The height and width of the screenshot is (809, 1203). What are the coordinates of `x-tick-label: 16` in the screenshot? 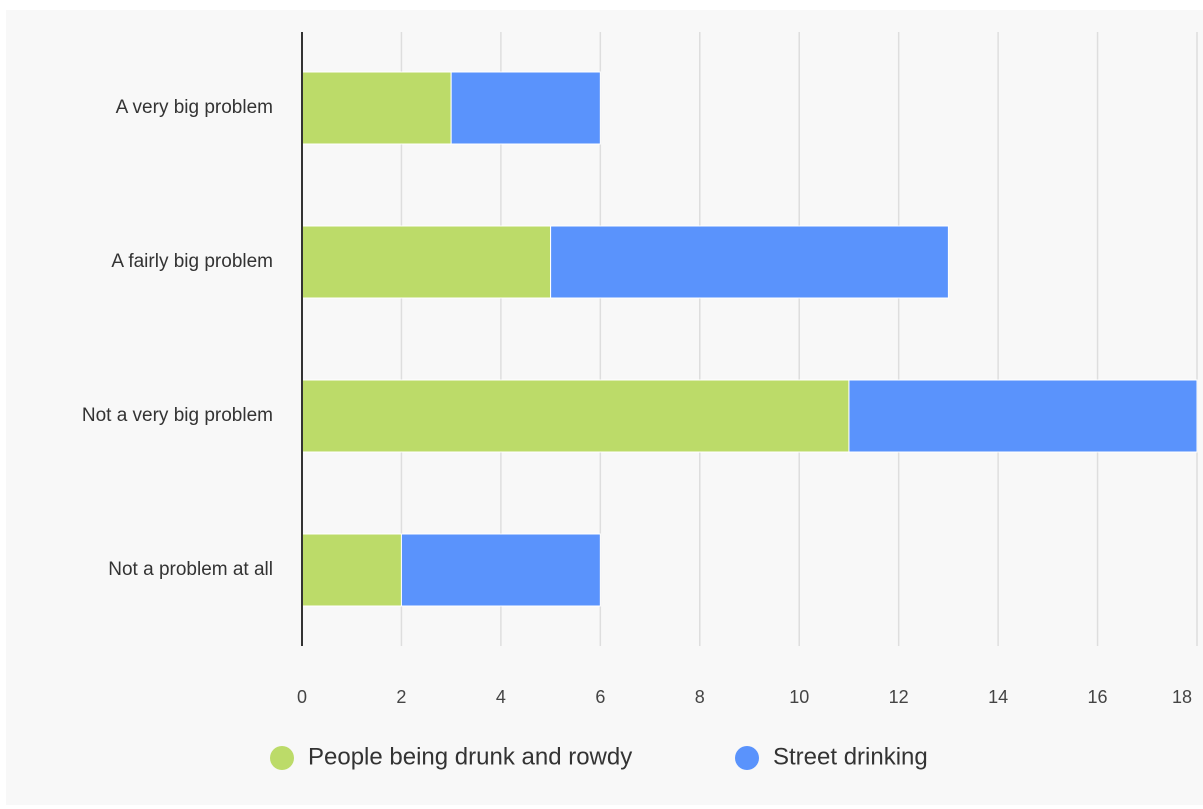 It's located at (1098, 697).